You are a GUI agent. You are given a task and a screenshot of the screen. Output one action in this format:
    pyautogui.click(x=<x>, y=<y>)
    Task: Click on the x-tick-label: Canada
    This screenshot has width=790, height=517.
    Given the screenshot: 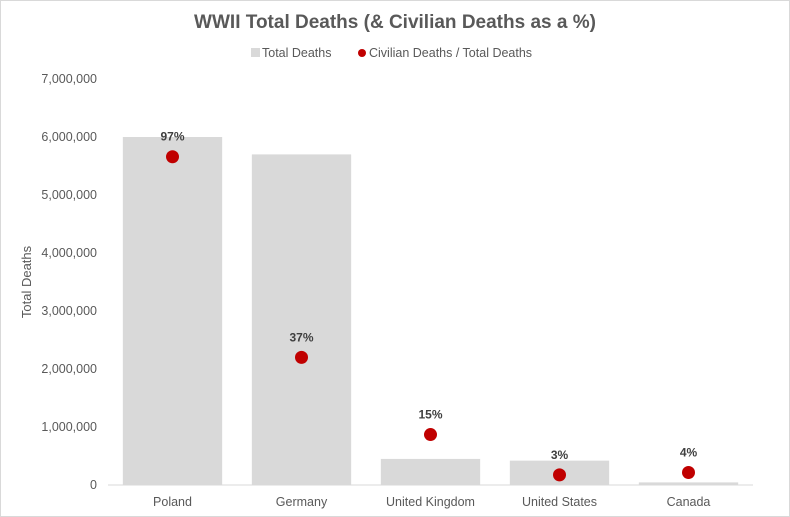 What is the action you would take?
    pyautogui.click(x=689, y=502)
    